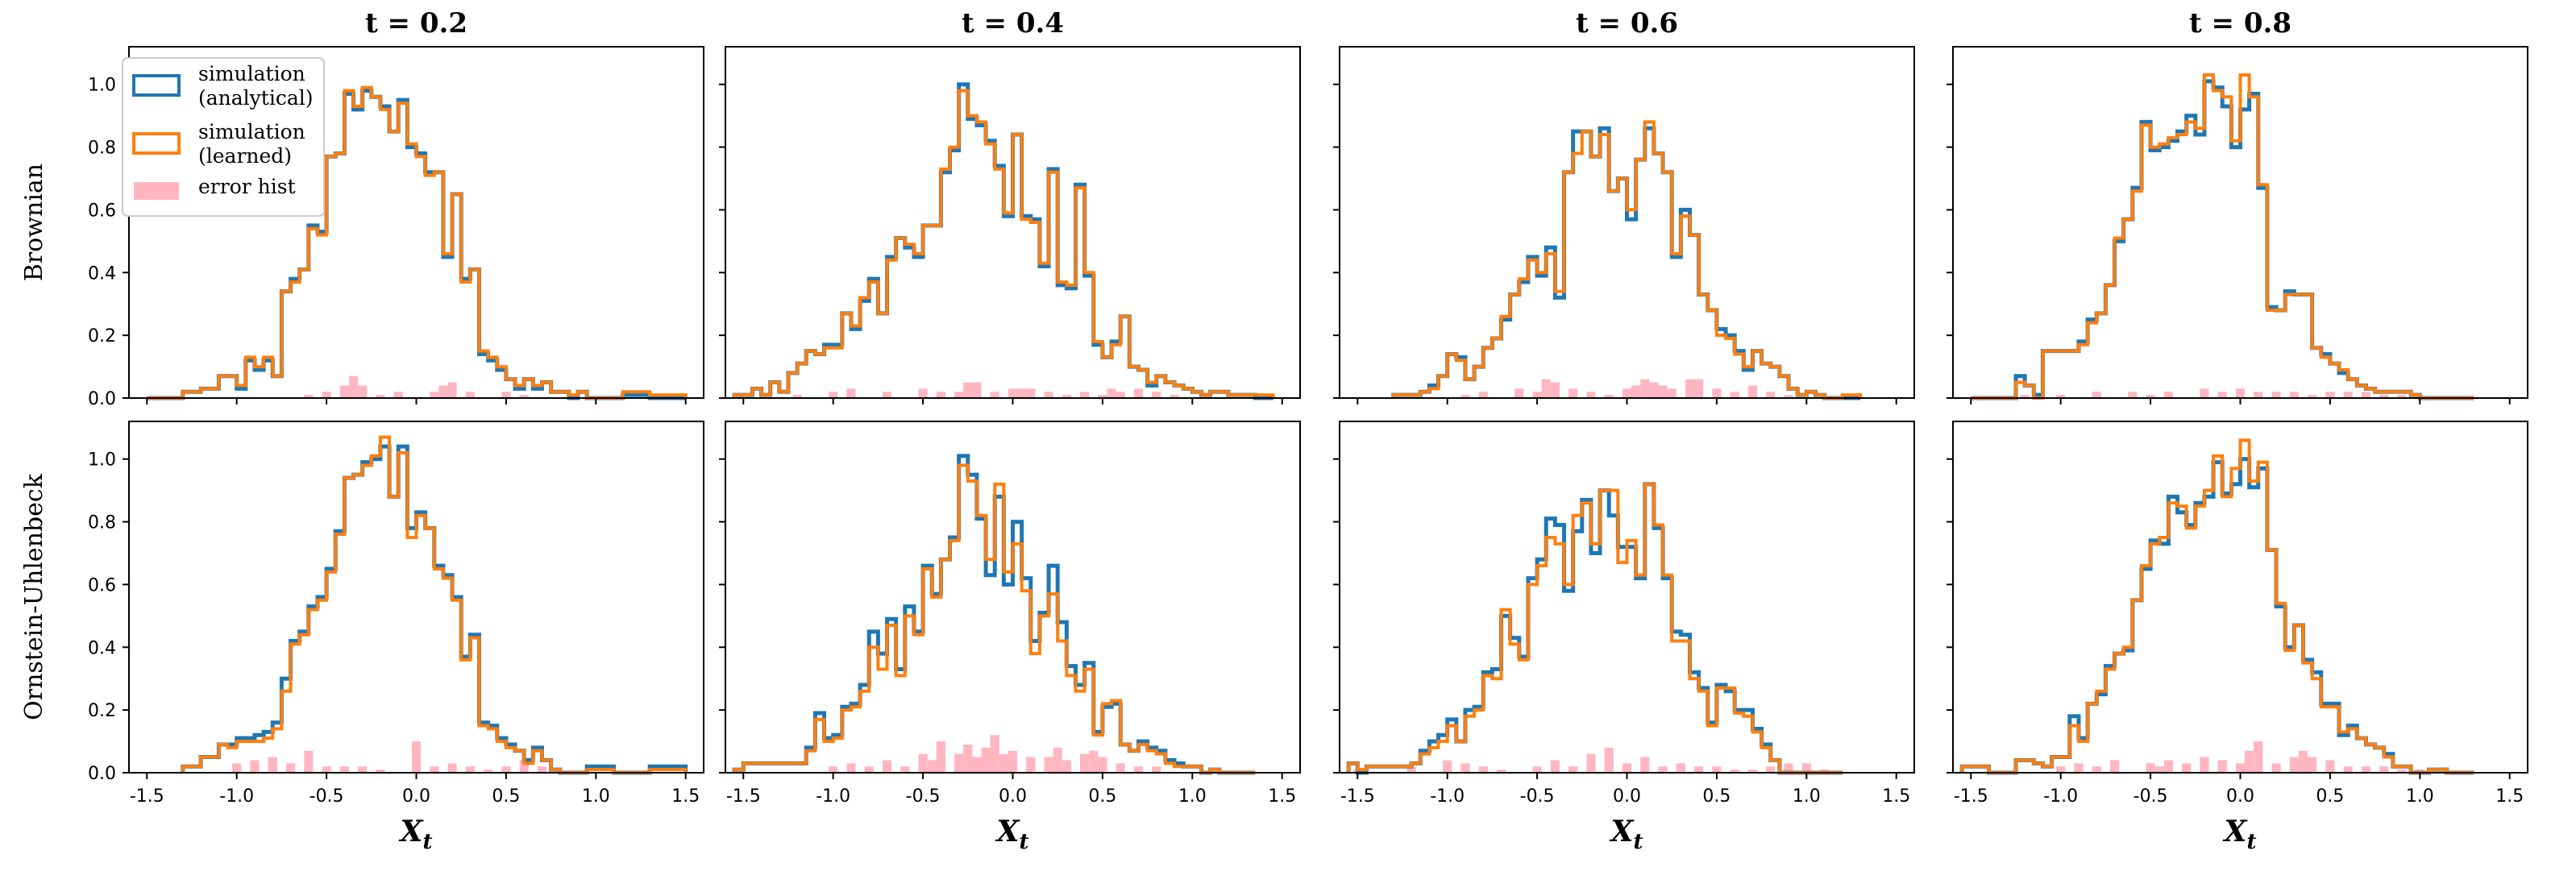 The image size is (2576, 896). I want to click on panel-ou-2: -1.5 -1.0 -0.5 0.0 0.5 1.0 1.5, so click(1010, 614).